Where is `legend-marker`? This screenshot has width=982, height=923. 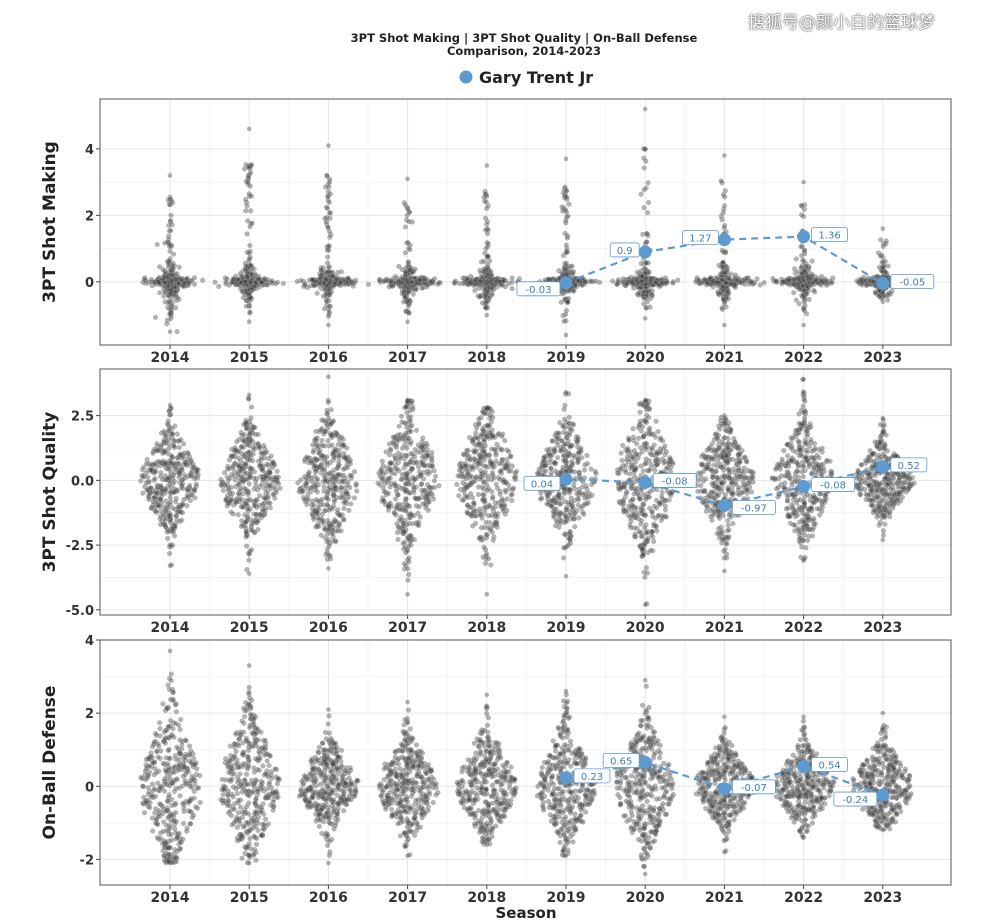 legend-marker is located at coordinates (466, 77).